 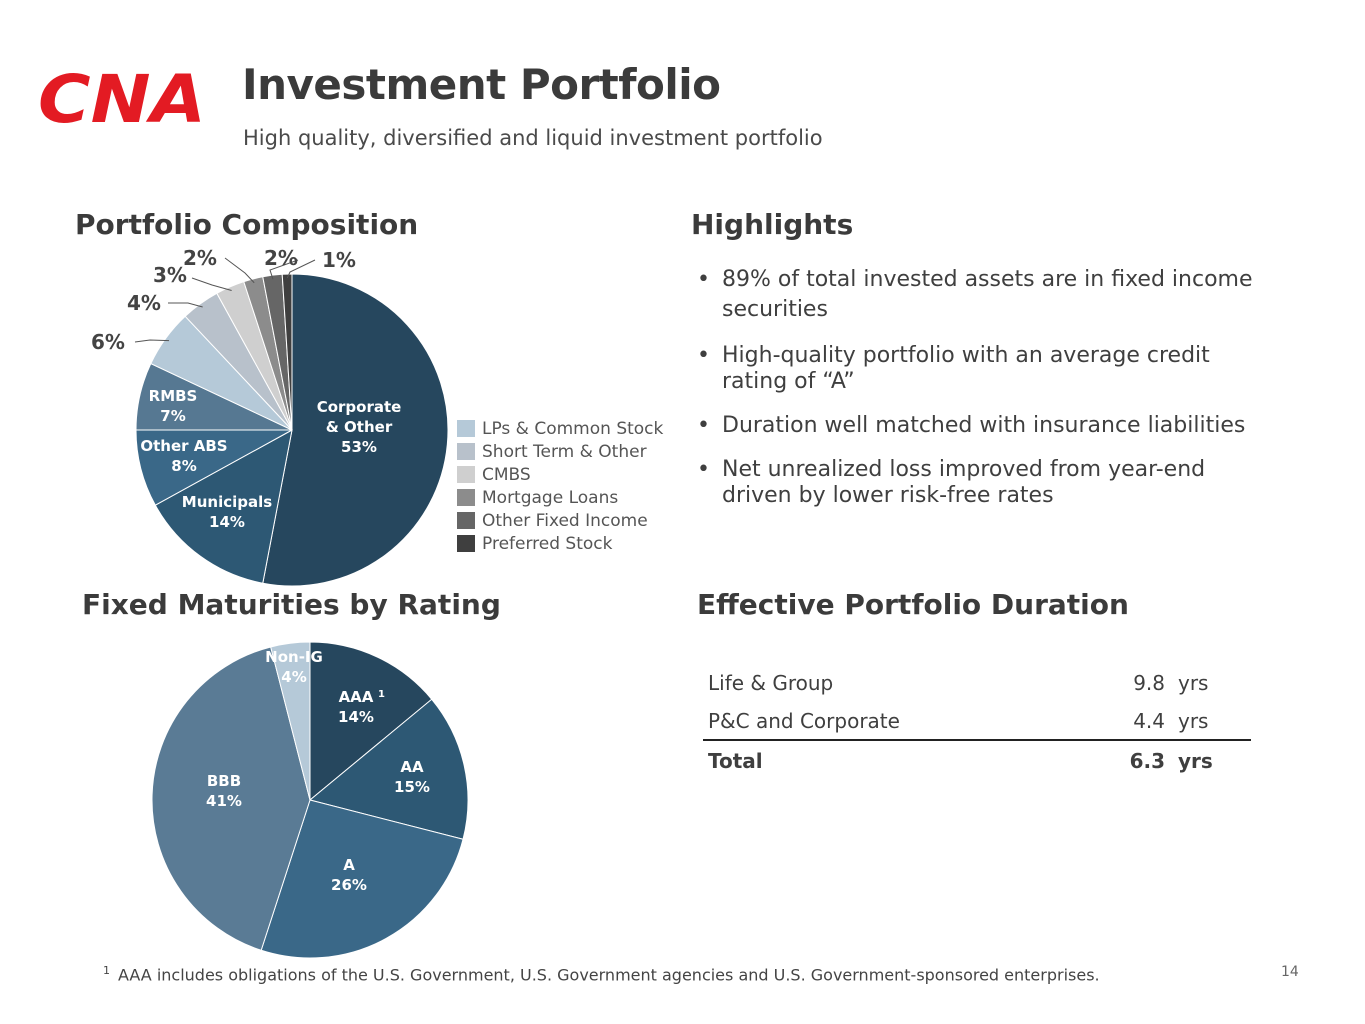 I want to click on slice-label: BBB 41%, so click(x=224, y=791).